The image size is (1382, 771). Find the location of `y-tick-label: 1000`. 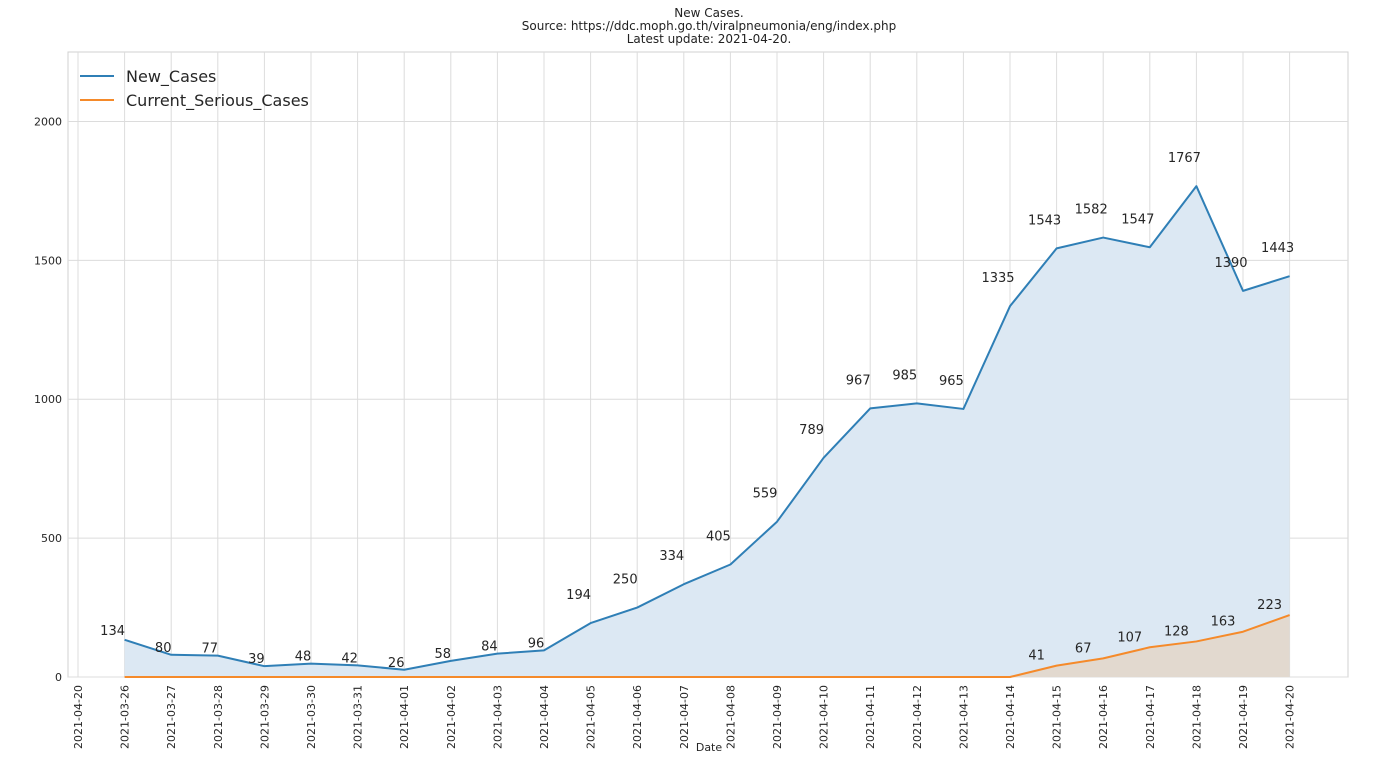

y-tick-label: 1000 is located at coordinates (48, 399).